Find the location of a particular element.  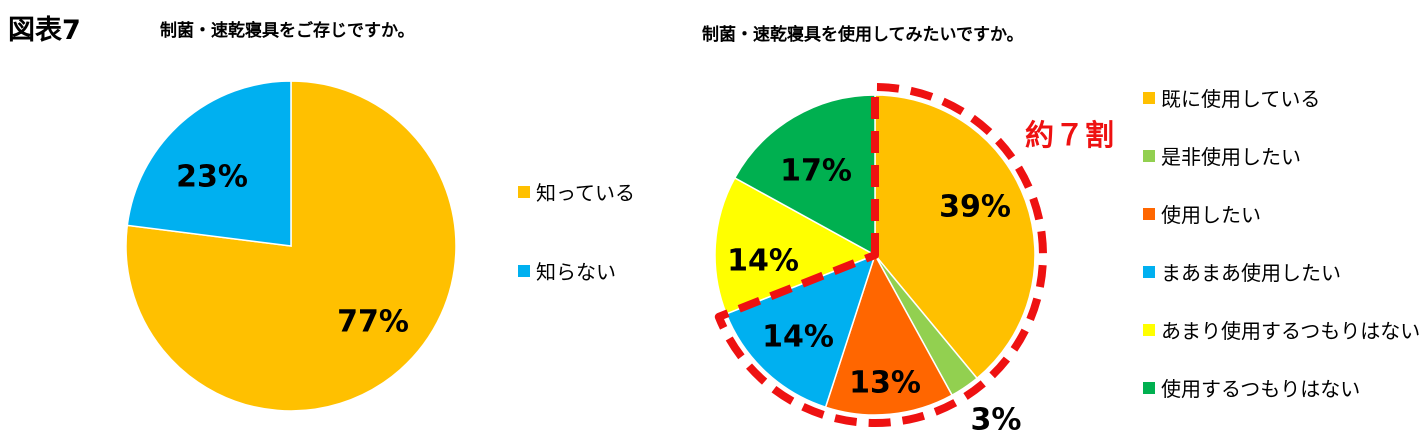

legend1-label-1: 知らない is located at coordinates (576, 272).